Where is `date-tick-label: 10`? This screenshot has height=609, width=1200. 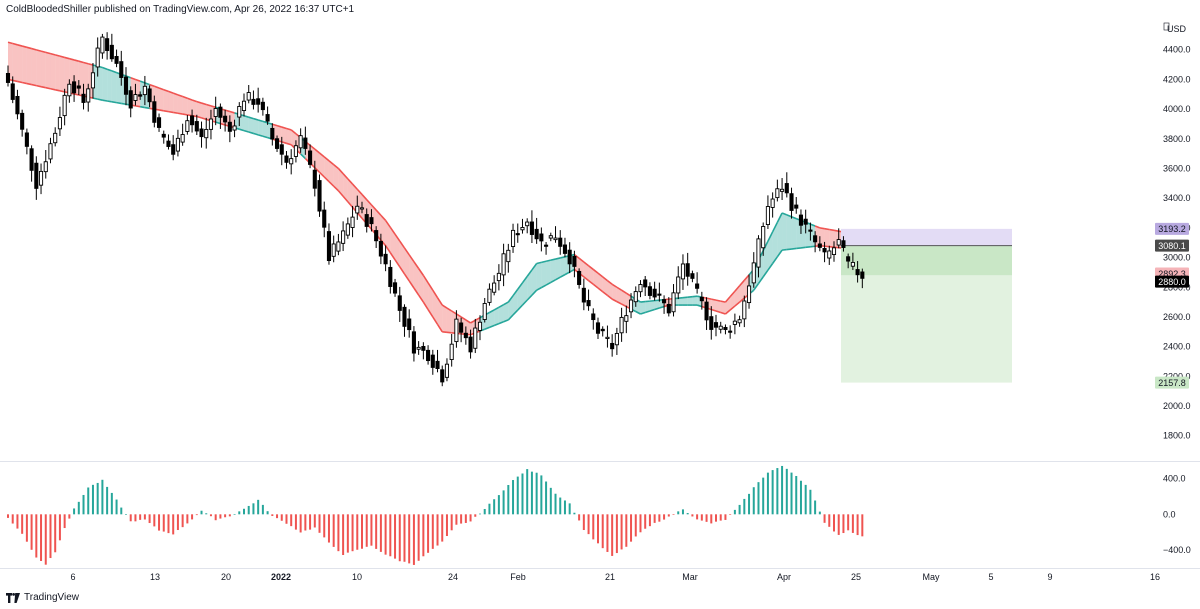 date-tick-label: 10 is located at coordinates (357, 577).